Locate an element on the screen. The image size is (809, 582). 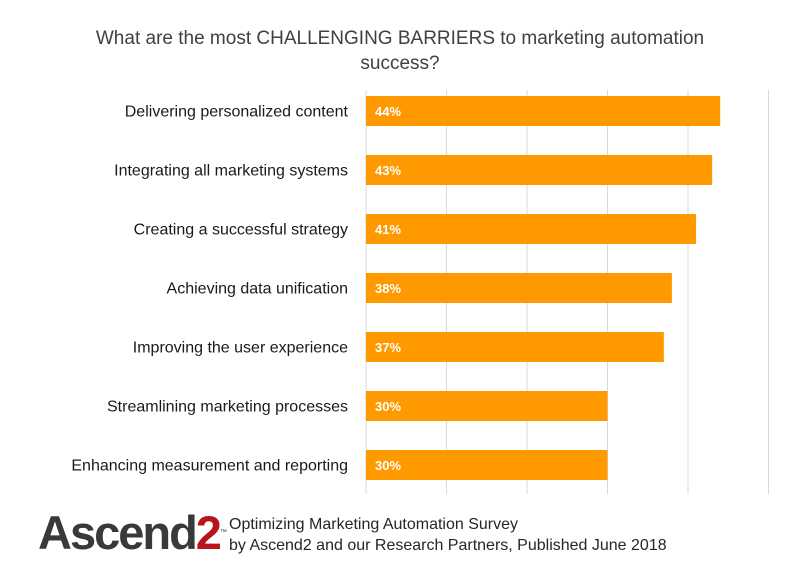
category-label: Streamlining marketing processes is located at coordinates (227, 407).